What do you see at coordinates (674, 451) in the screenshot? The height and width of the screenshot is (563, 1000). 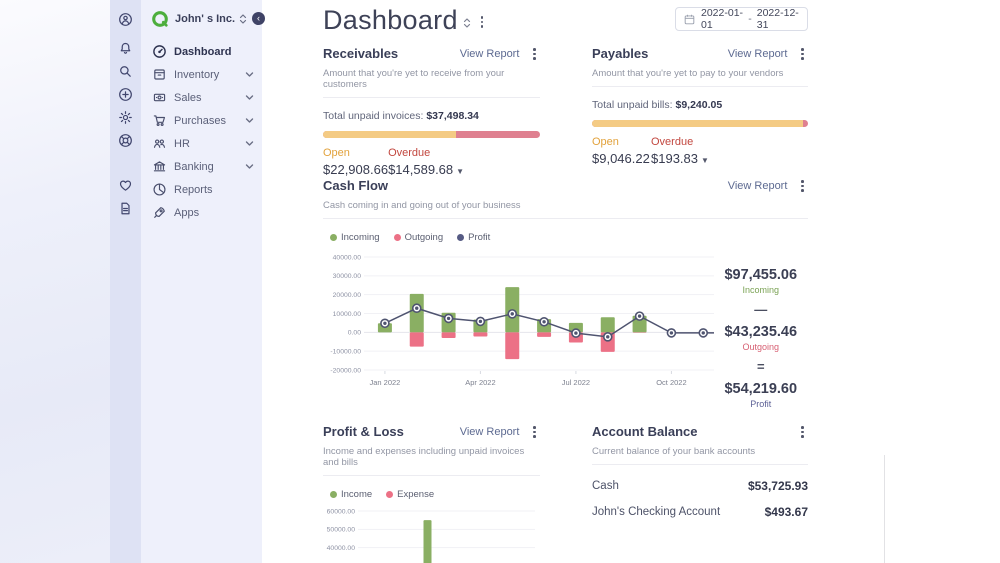 I see `account-balance-subtitle: Current balance of your bank accounts` at bounding box center [674, 451].